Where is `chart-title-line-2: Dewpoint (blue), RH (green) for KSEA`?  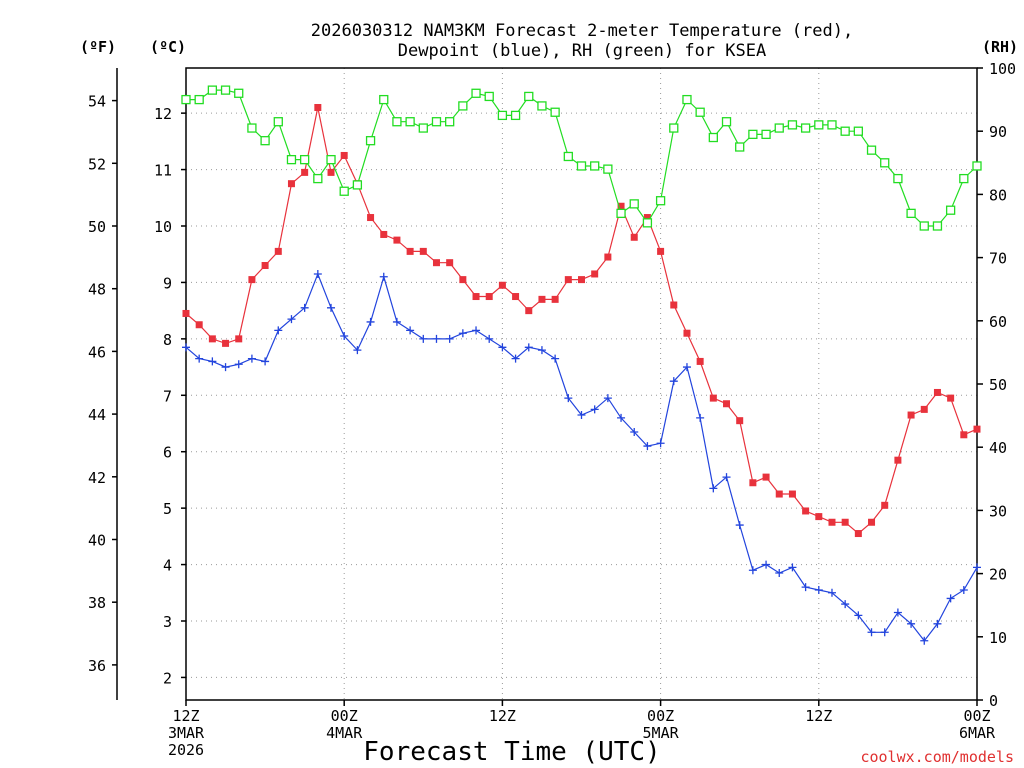 chart-title-line-2: Dewpoint (blue), RH (green) for KSEA is located at coordinates (582, 51).